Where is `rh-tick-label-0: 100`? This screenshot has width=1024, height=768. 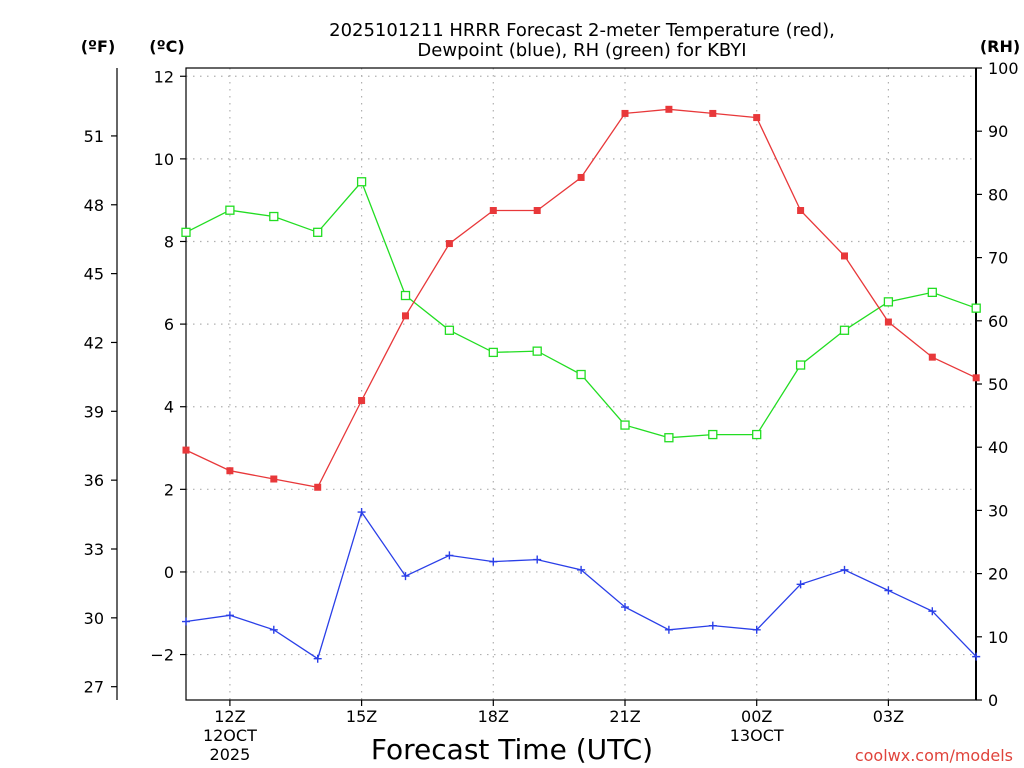 rh-tick-label-0: 100 is located at coordinates (1003, 68).